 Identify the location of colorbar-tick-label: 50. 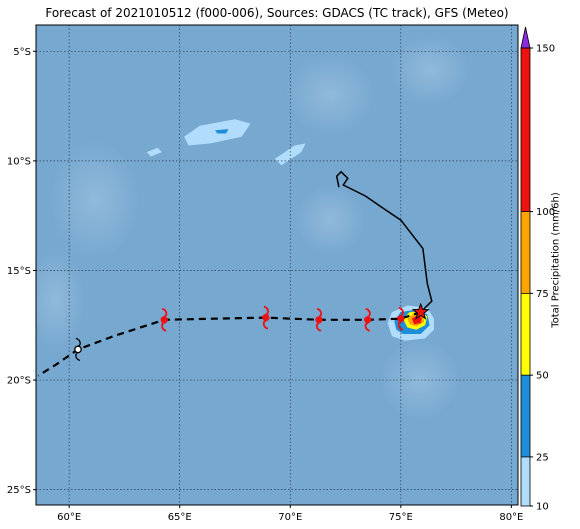
(542, 376).